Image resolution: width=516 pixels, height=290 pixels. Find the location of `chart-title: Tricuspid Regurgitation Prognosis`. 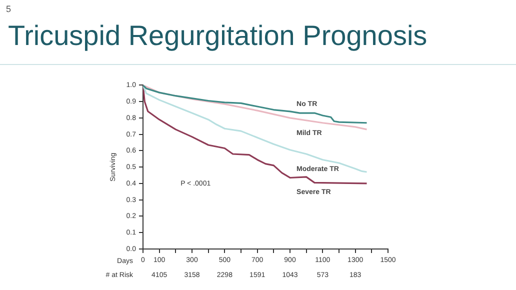

chart-title: Tricuspid Regurgitation Prognosis is located at coordinates (218, 36).